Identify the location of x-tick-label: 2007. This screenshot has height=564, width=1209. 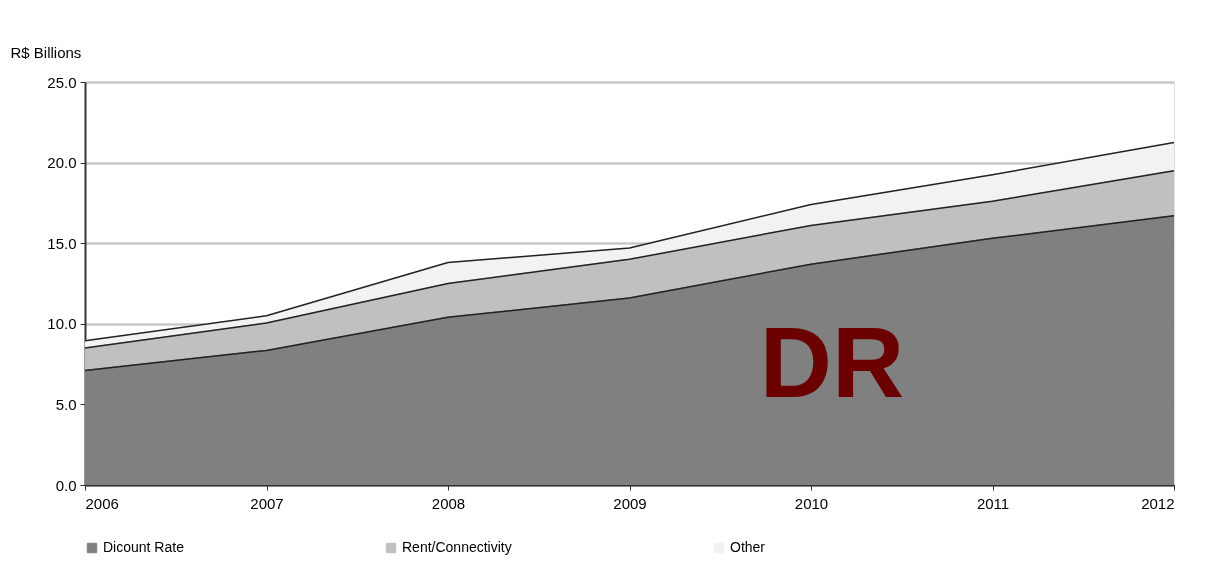
(267, 503).